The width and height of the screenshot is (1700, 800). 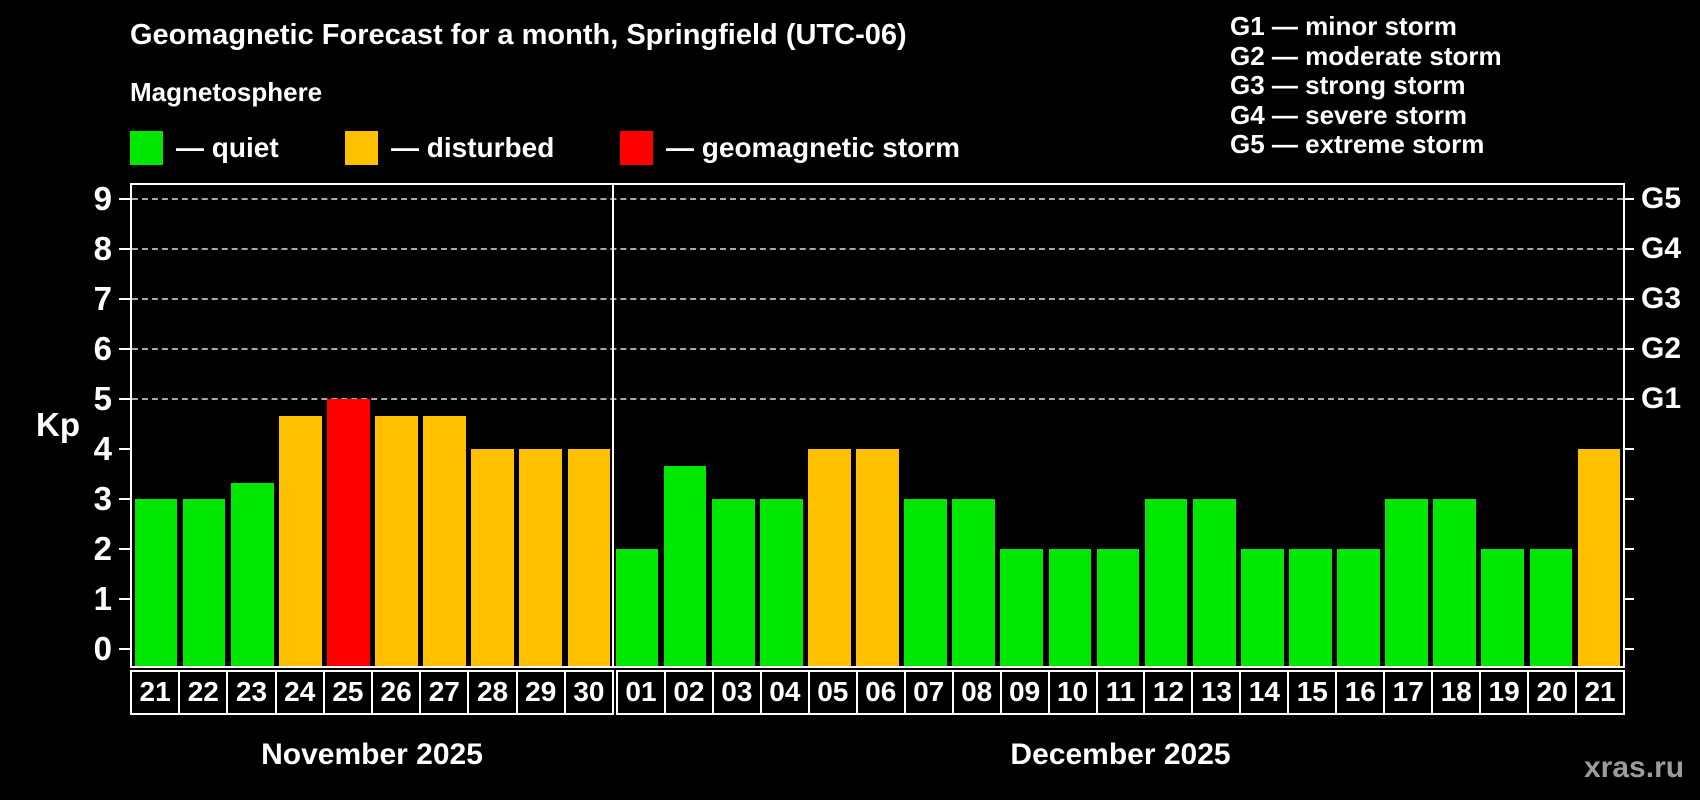 I want to click on kp-tick-label-1: 1, so click(x=102, y=598).